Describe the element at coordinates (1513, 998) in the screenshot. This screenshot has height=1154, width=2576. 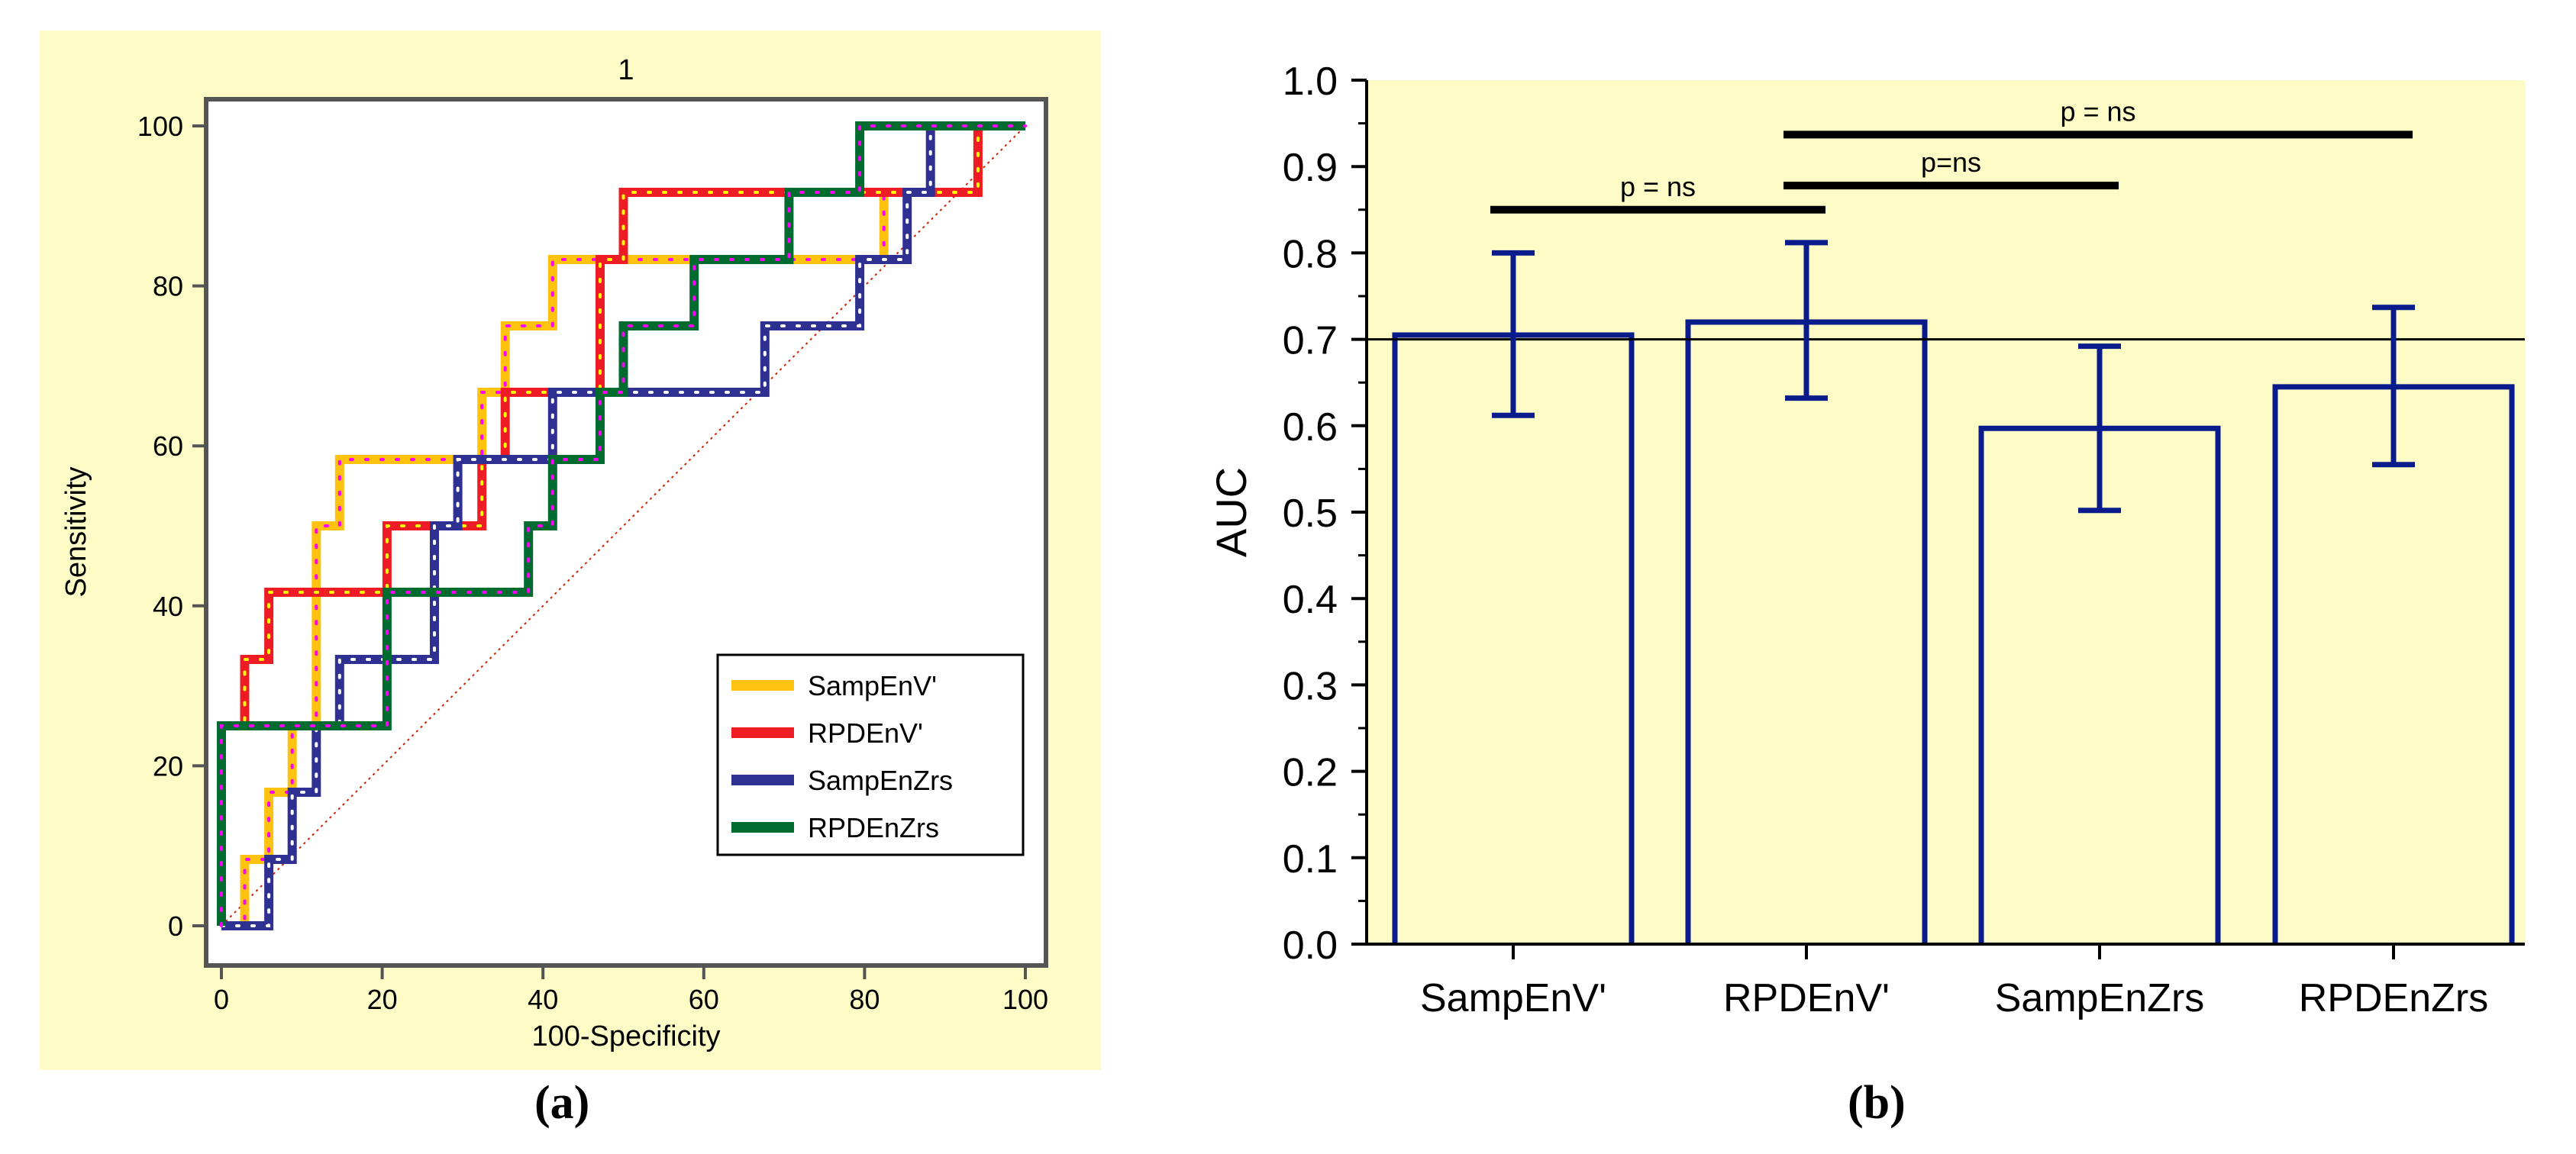
I see `auc-x-tick-label: SampEnV'` at that location.